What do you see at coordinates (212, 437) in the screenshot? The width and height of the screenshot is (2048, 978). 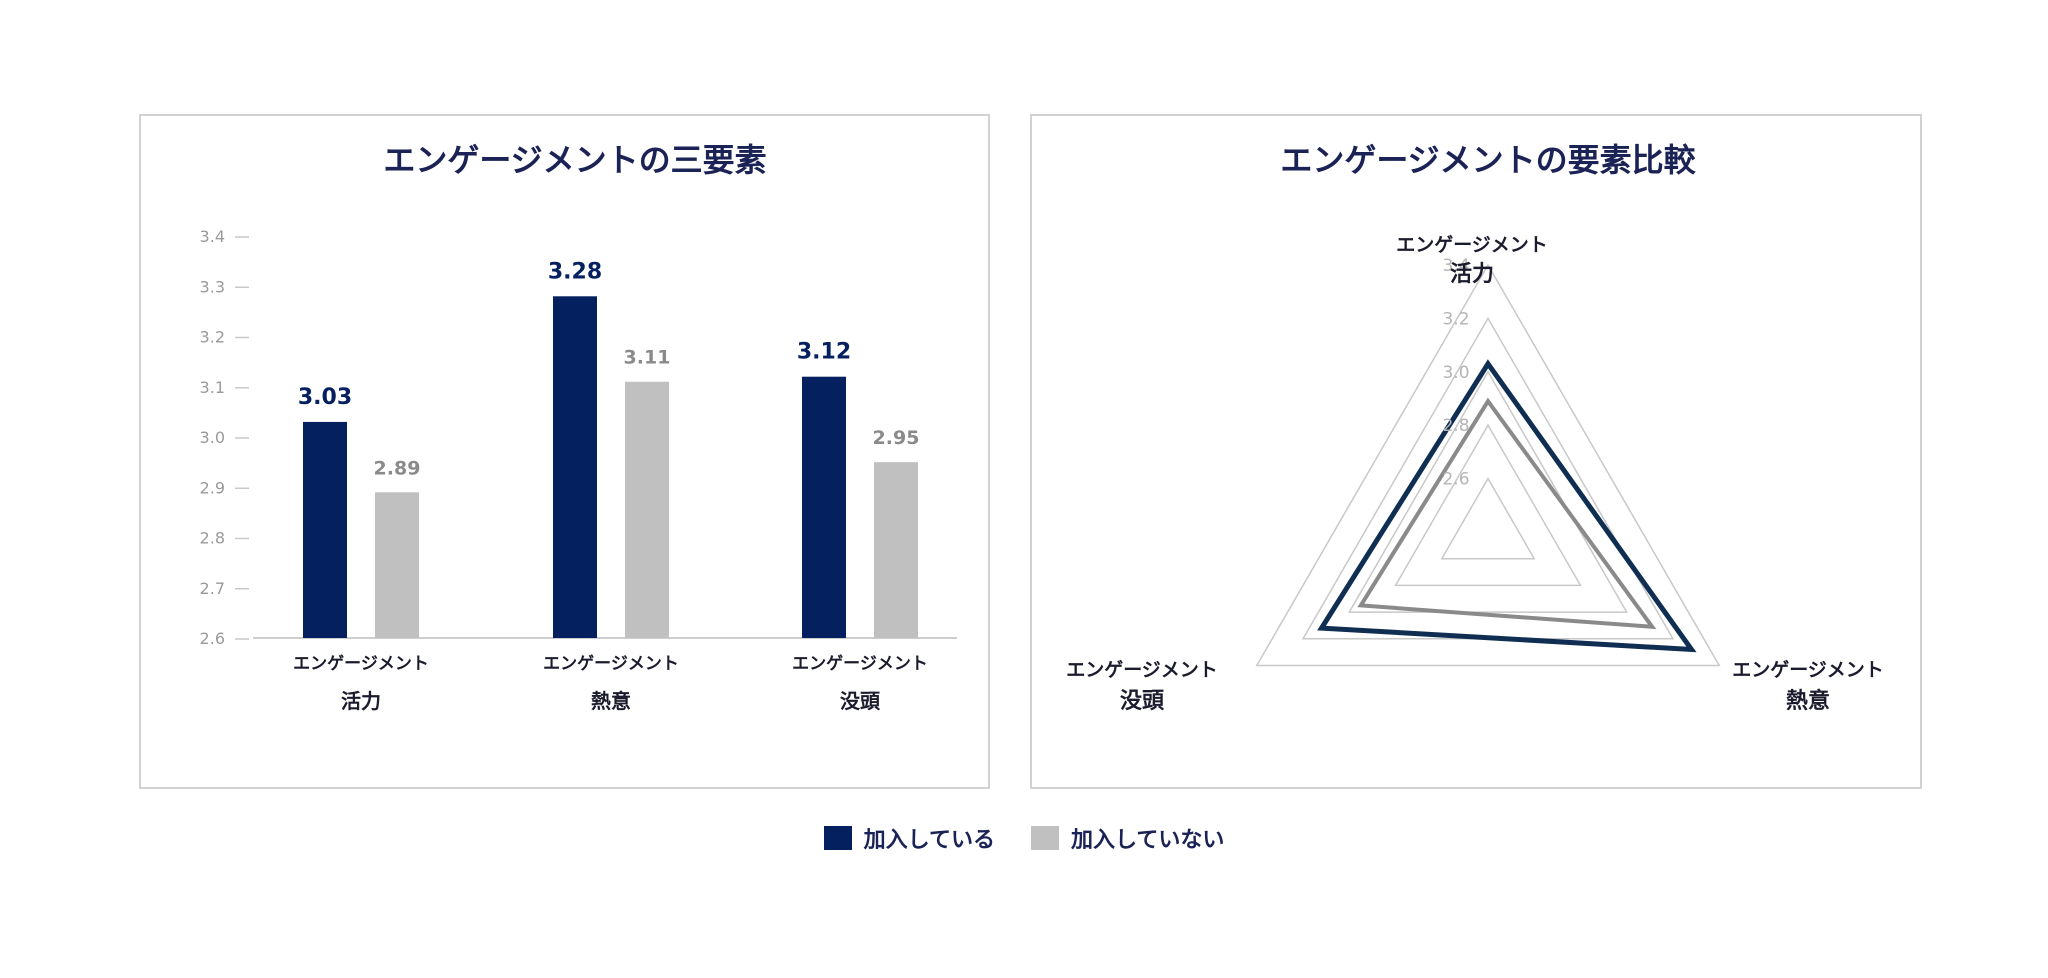 I see `y-tick-label: 3.0` at bounding box center [212, 437].